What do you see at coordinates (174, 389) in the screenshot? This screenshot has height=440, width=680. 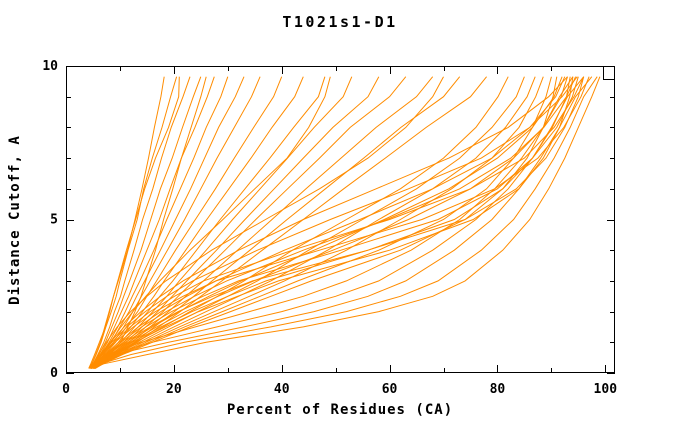 I see `x-tick-label: 20` at bounding box center [174, 389].